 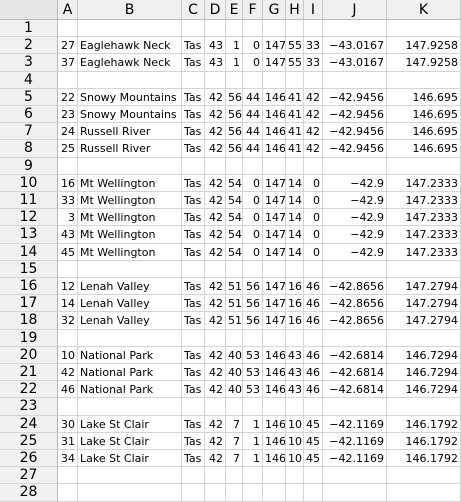 What do you see at coordinates (274, 304) in the screenshot?
I see `cell-g17: 147` at bounding box center [274, 304].